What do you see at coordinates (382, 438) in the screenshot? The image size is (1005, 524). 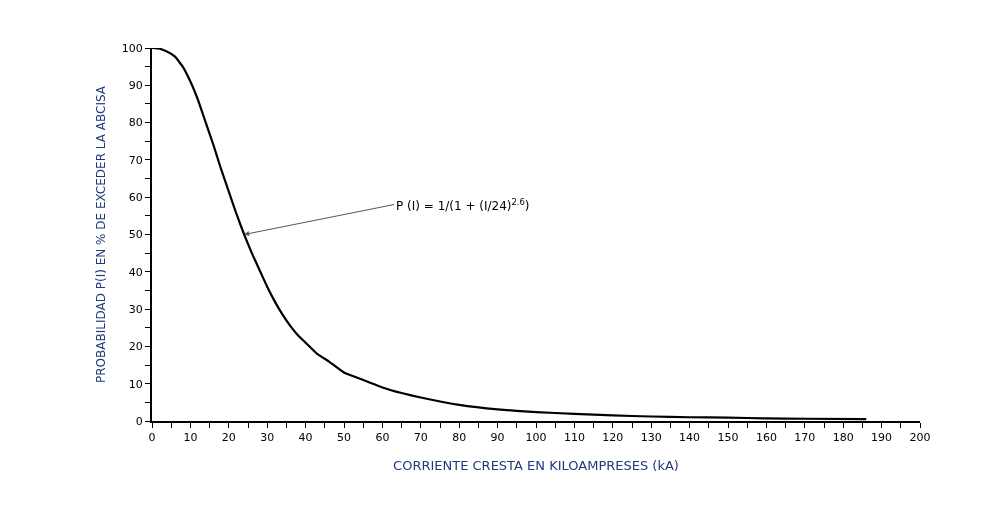 I see `x-tick-label: 60` at bounding box center [382, 438].